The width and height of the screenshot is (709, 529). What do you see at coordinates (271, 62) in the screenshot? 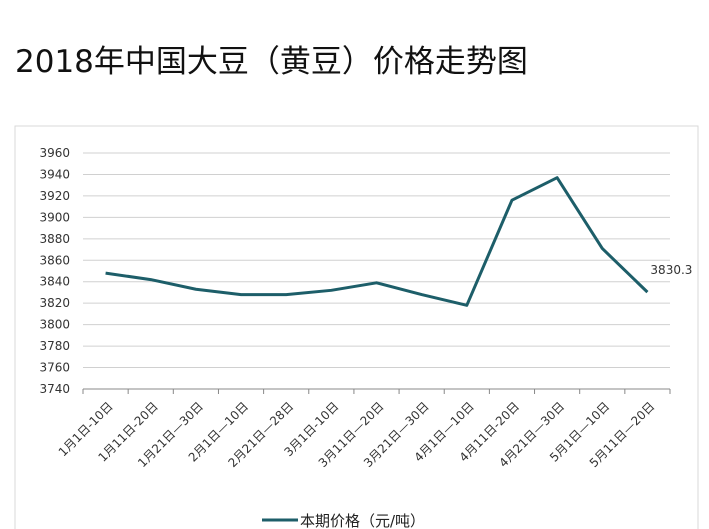
I see `chart-title: 2018年中国大豆（黄豆）价格走势图` at bounding box center [271, 62].